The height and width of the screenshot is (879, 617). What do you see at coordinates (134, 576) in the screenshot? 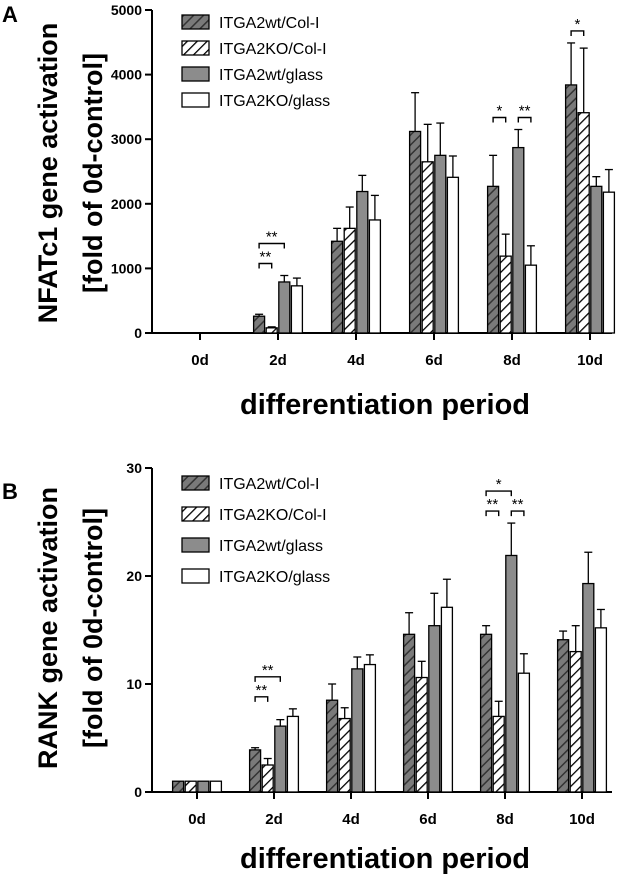
I see `y-tick-label: 20` at bounding box center [134, 576].